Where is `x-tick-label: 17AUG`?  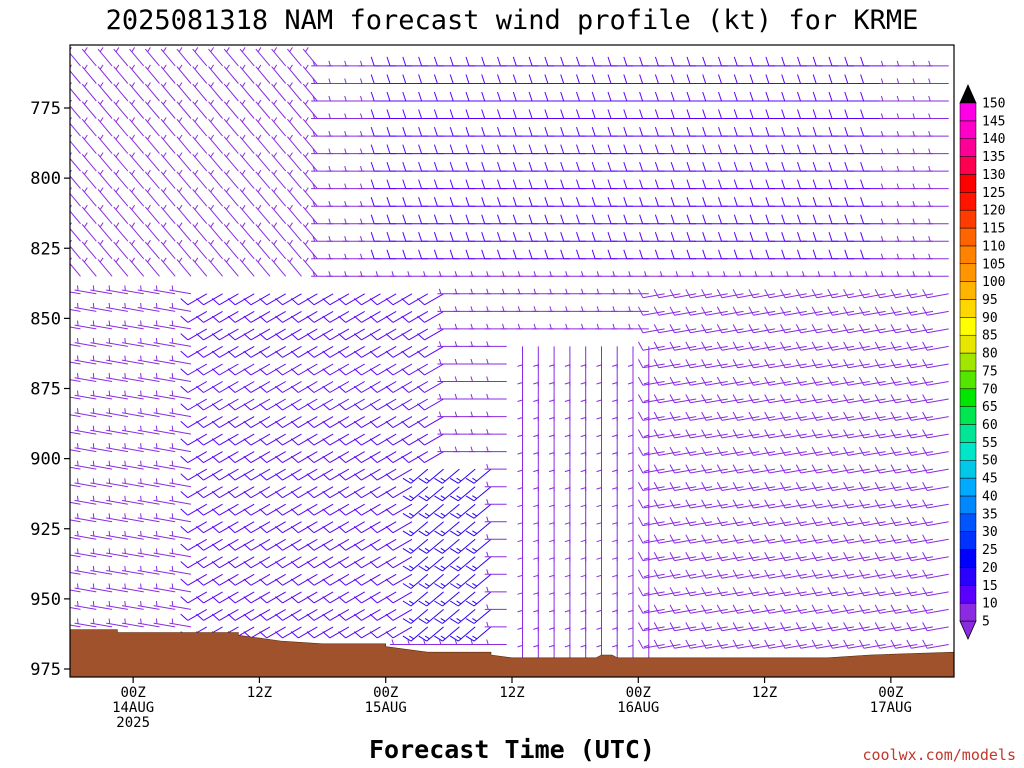 x-tick-label: 17AUG is located at coordinates (891, 708).